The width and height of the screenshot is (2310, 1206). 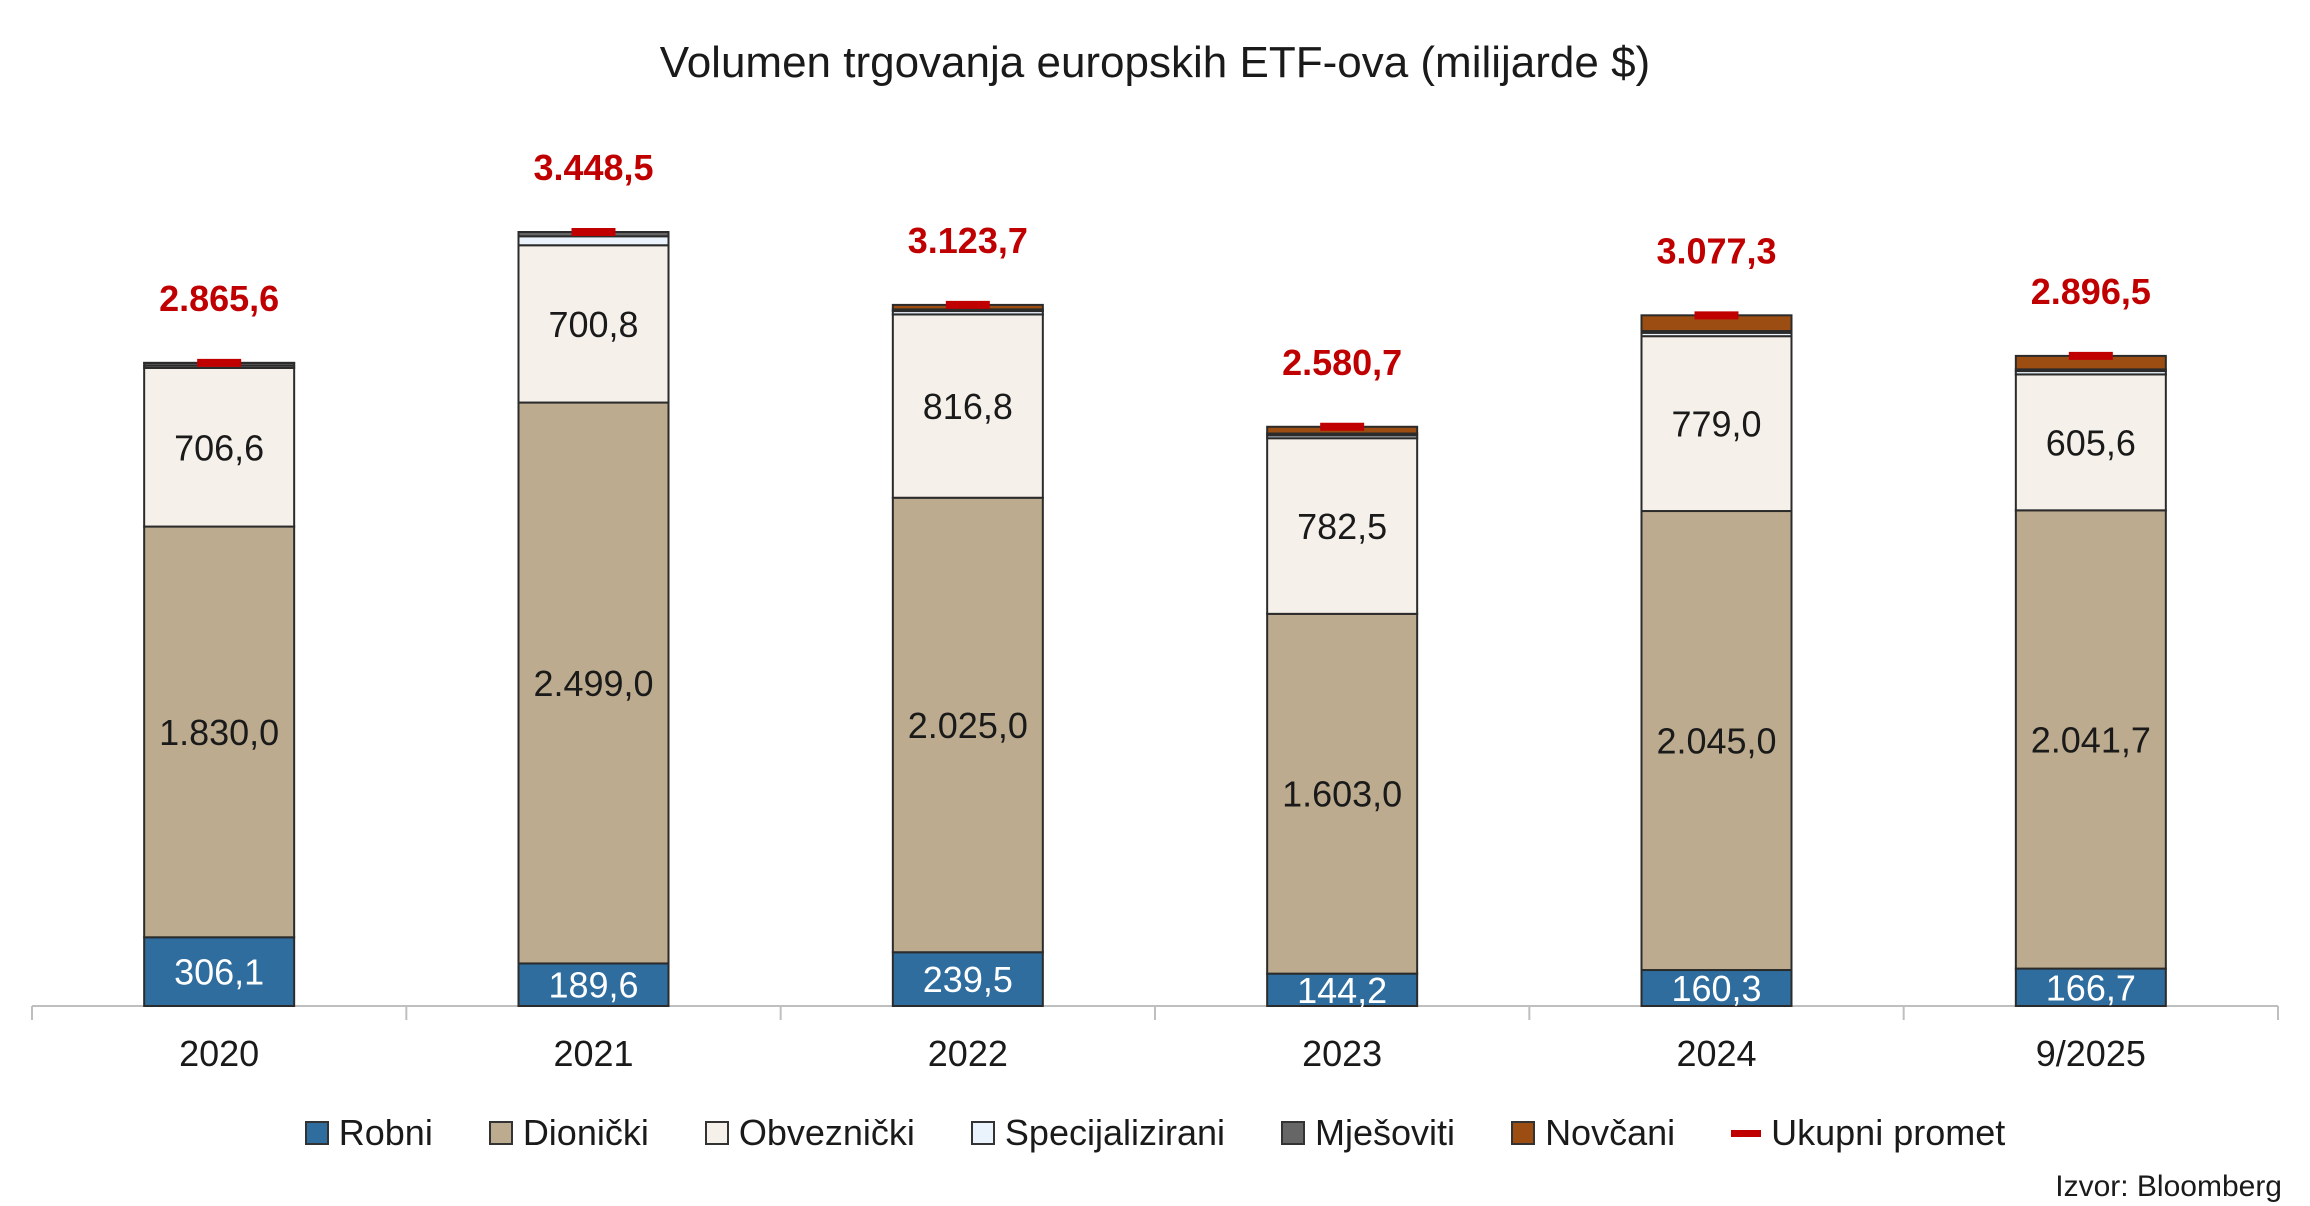 What do you see at coordinates (385, 1132) in the screenshot?
I see `legend-label-robni: Robni` at bounding box center [385, 1132].